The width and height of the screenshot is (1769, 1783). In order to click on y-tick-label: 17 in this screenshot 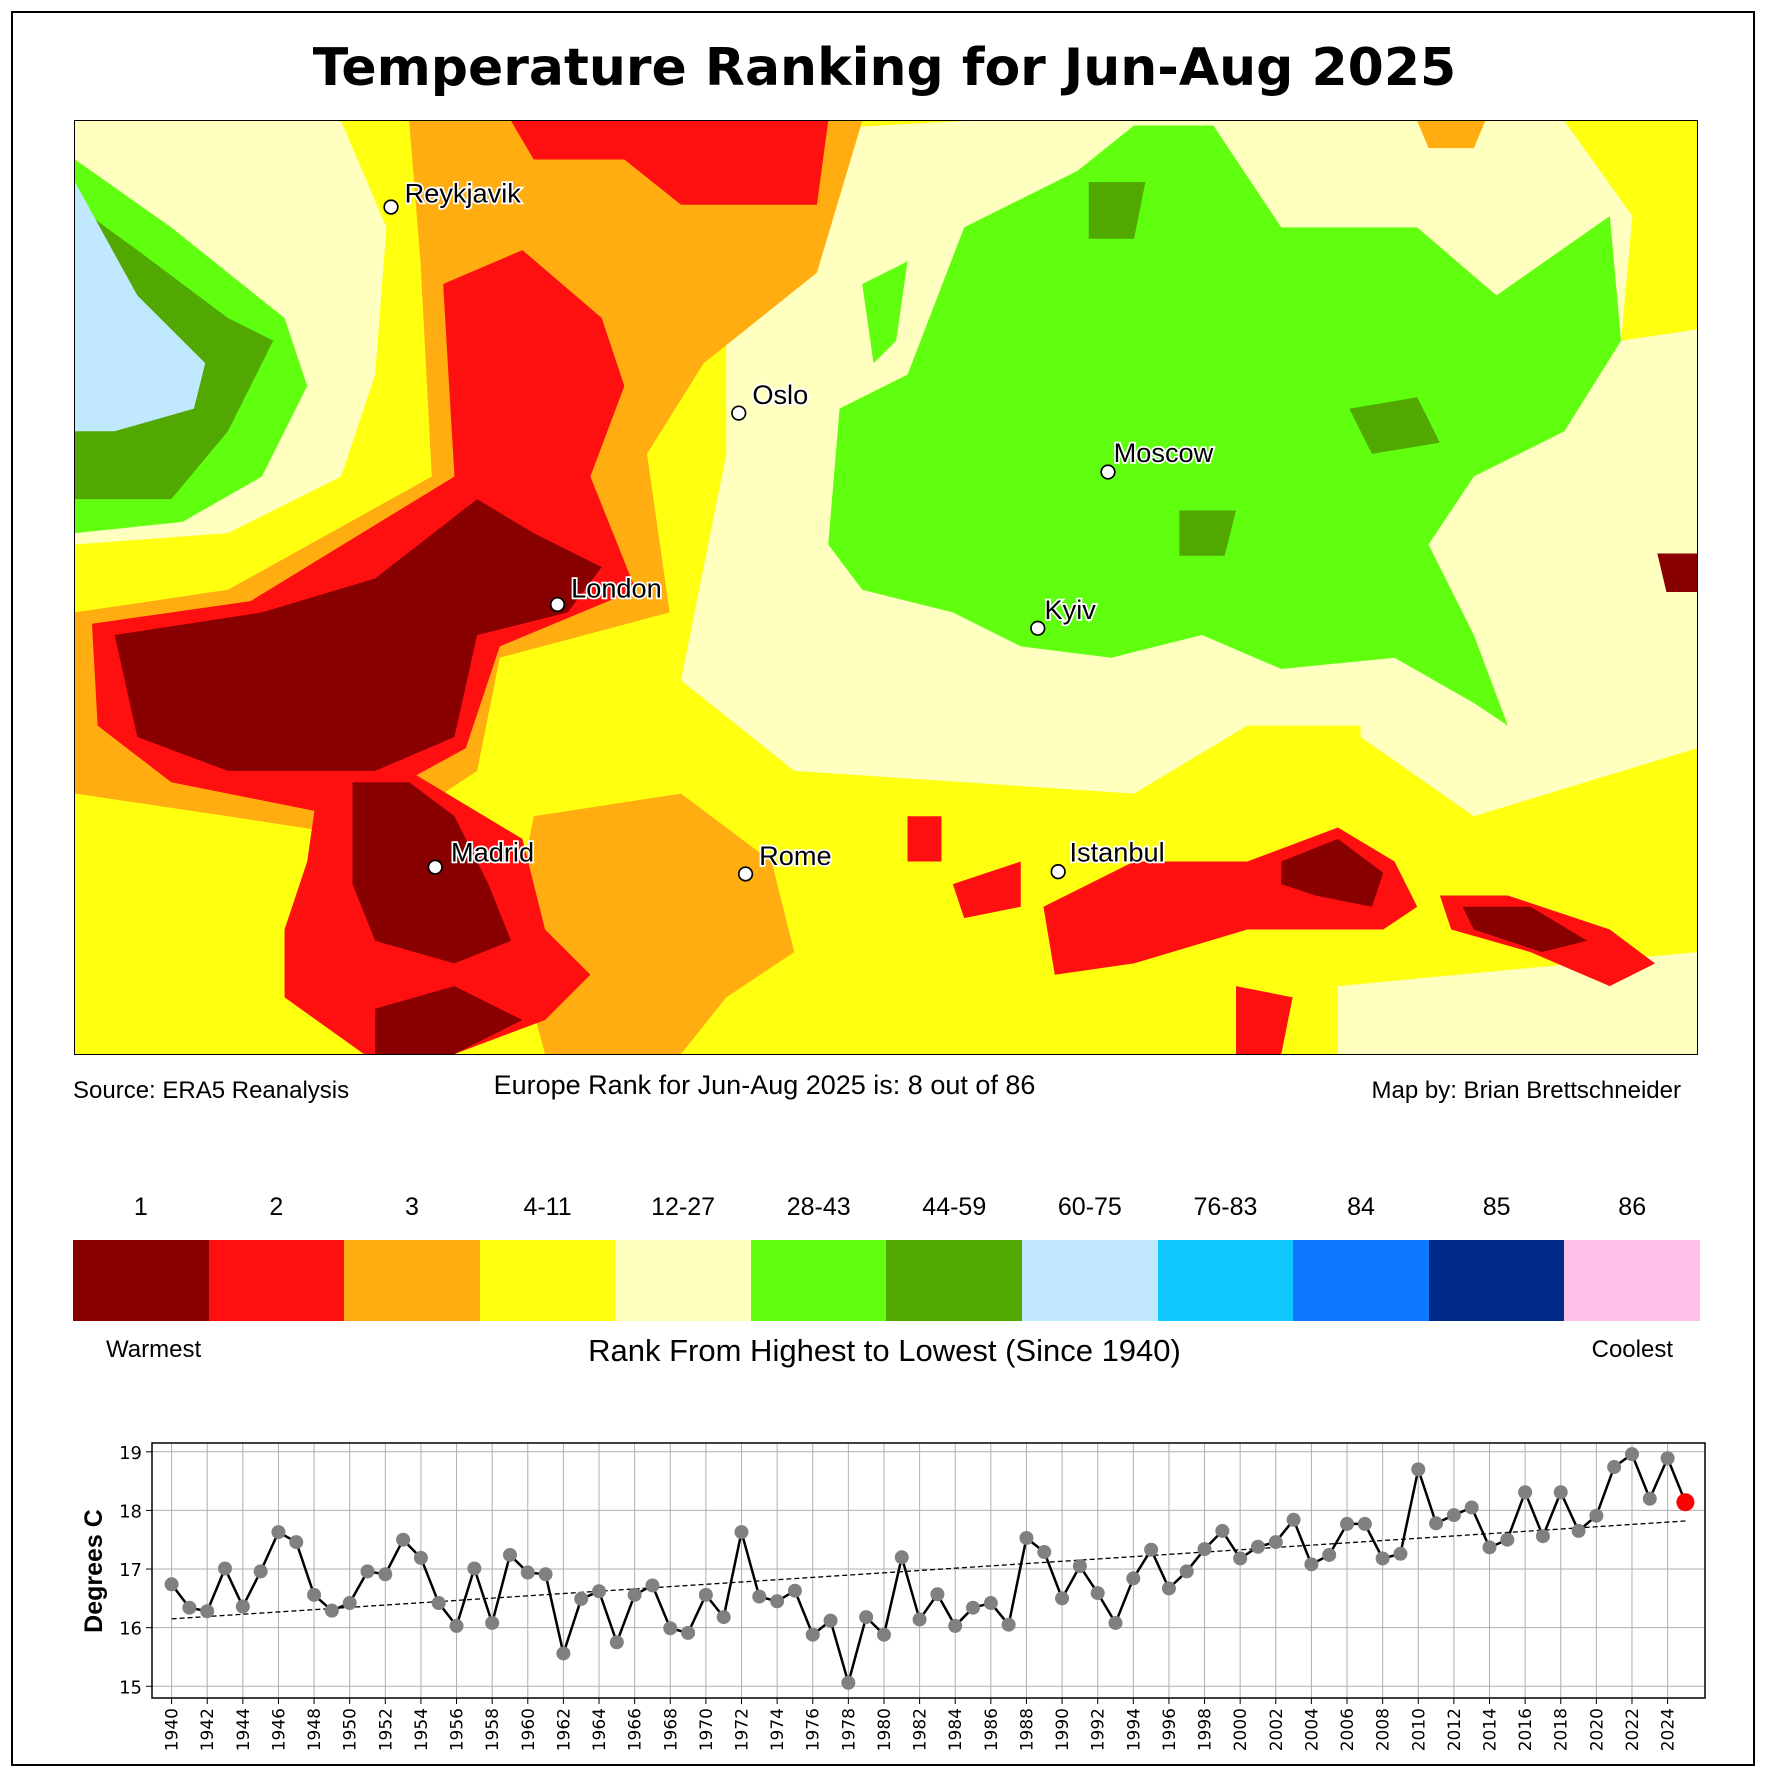, I will do `click(130, 1570)`.